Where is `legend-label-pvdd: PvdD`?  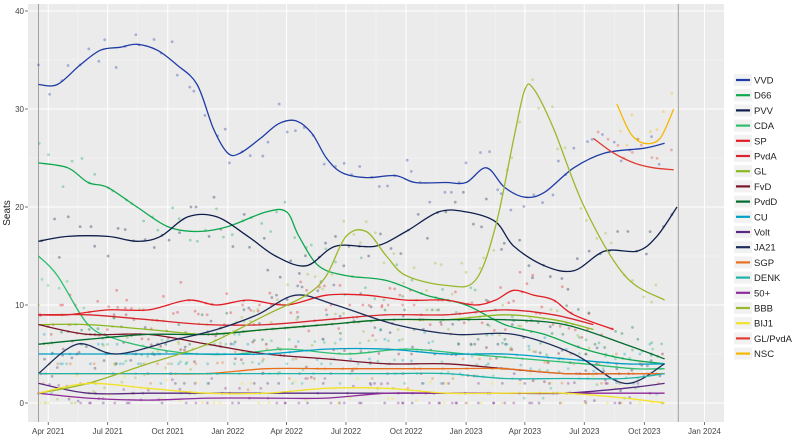 legend-label-pvdd: PvdD is located at coordinates (765, 202).